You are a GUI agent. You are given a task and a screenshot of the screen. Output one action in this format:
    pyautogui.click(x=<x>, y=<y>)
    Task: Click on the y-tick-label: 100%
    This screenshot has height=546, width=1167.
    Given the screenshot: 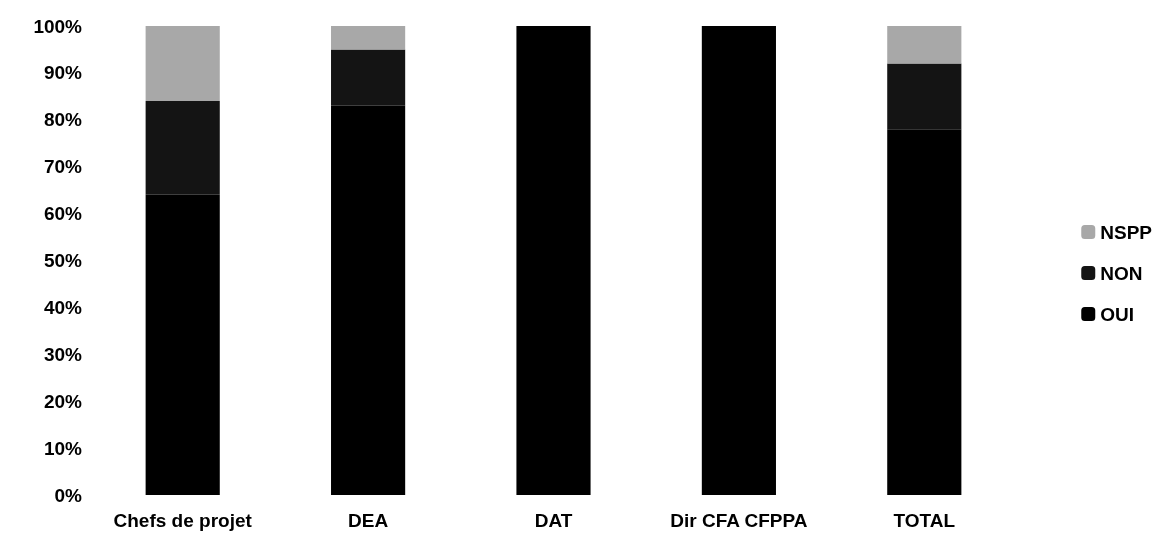 What is the action you would take?
    pyautogui.click(x=58, y=26)
    